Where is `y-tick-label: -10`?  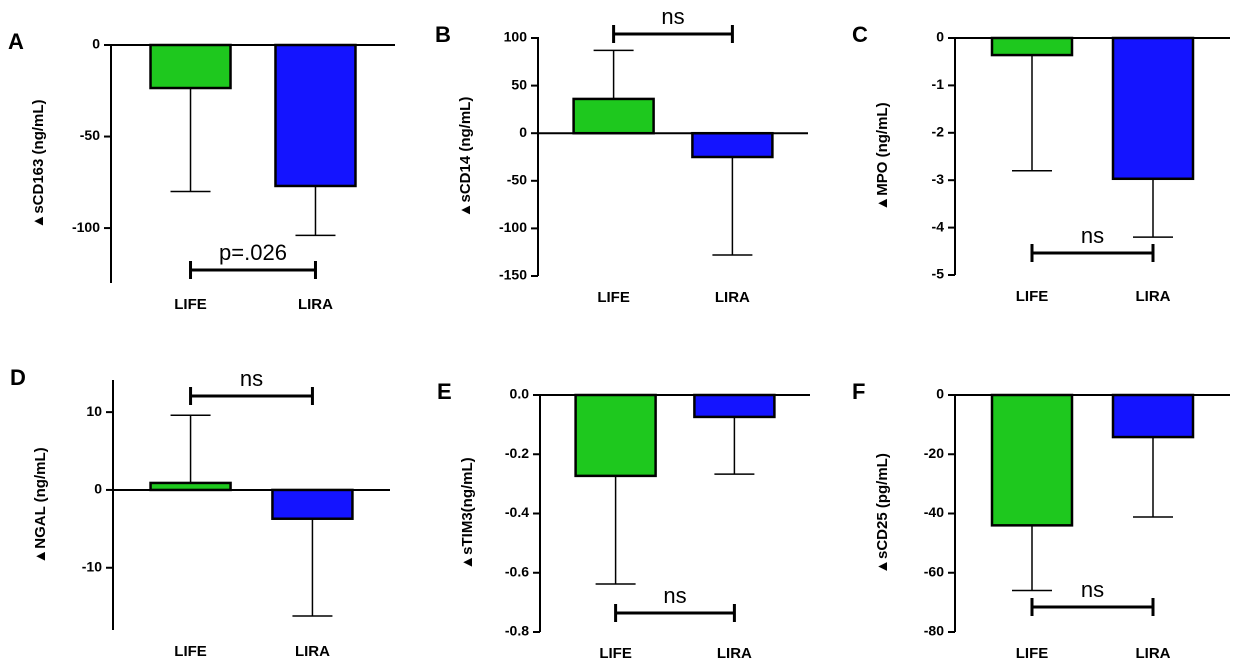
y-tick-label: -10 is located at coordinates (92, 566).